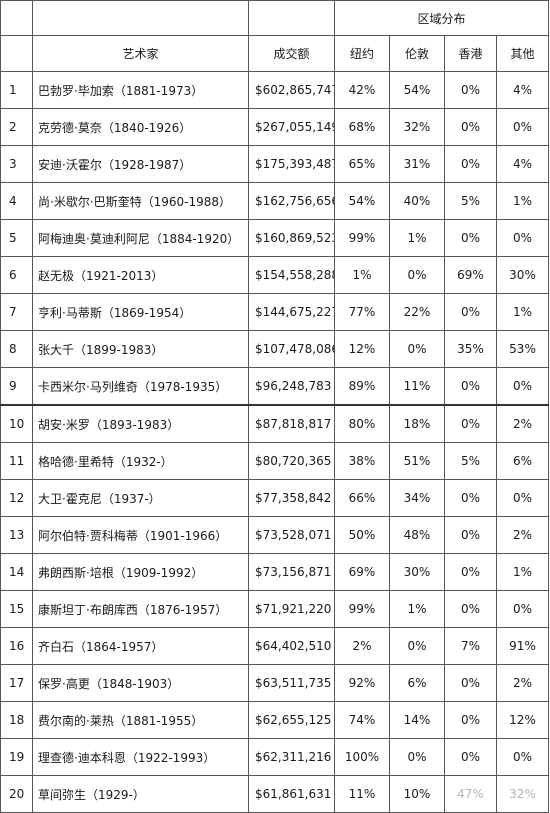 This screenshot has width=550, height=813. Describe the element at coordinates (140, 609) in the screenshot. I see `cell-artist: 康斯坦丁·布朗库西（1876-1957）` at that location.